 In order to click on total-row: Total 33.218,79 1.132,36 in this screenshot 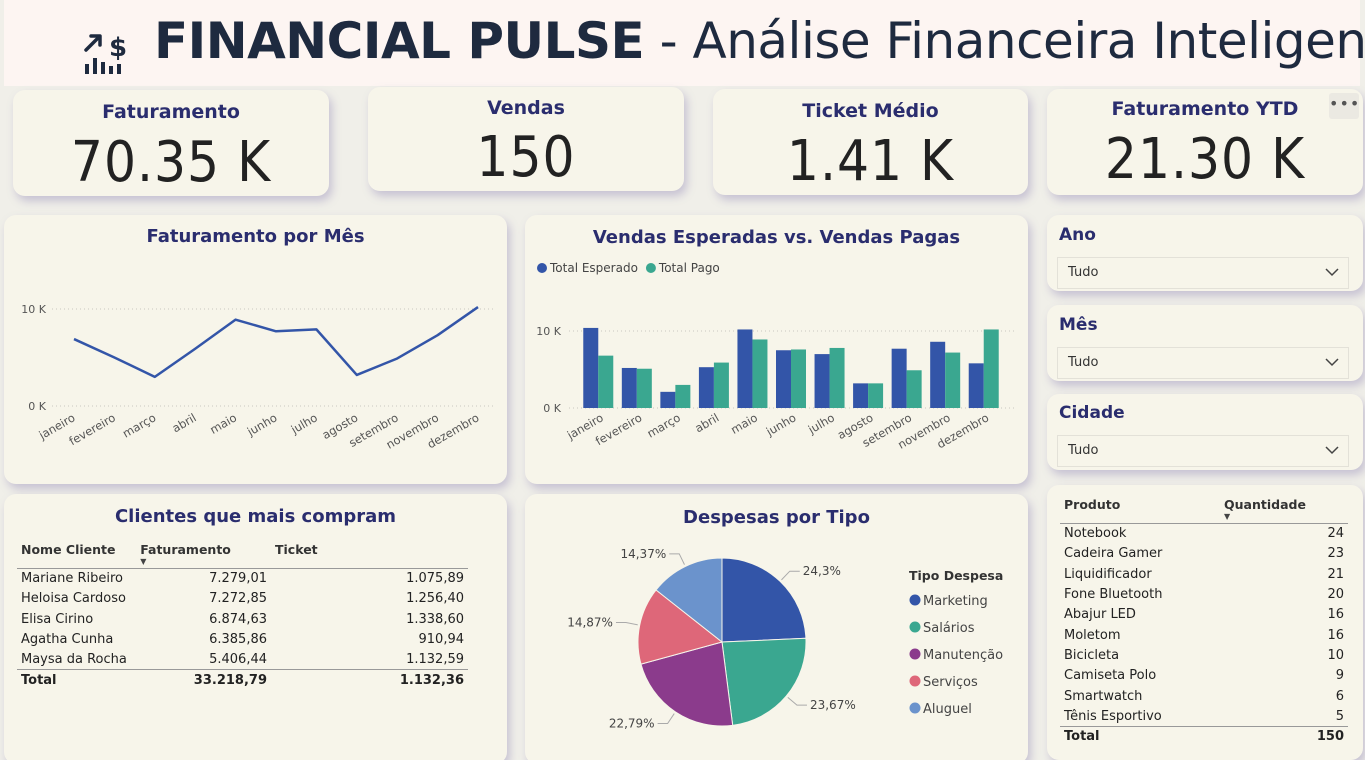, I will do `click(242, 679)`.